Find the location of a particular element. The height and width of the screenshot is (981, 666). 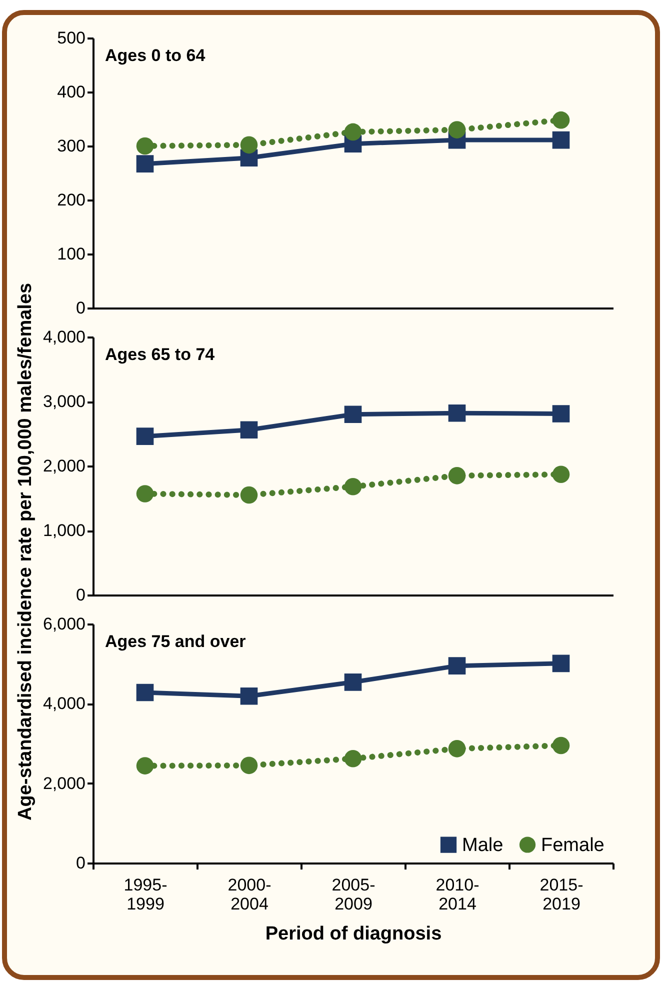

y-tick-label: 400 is located at coordinates (71, 92).